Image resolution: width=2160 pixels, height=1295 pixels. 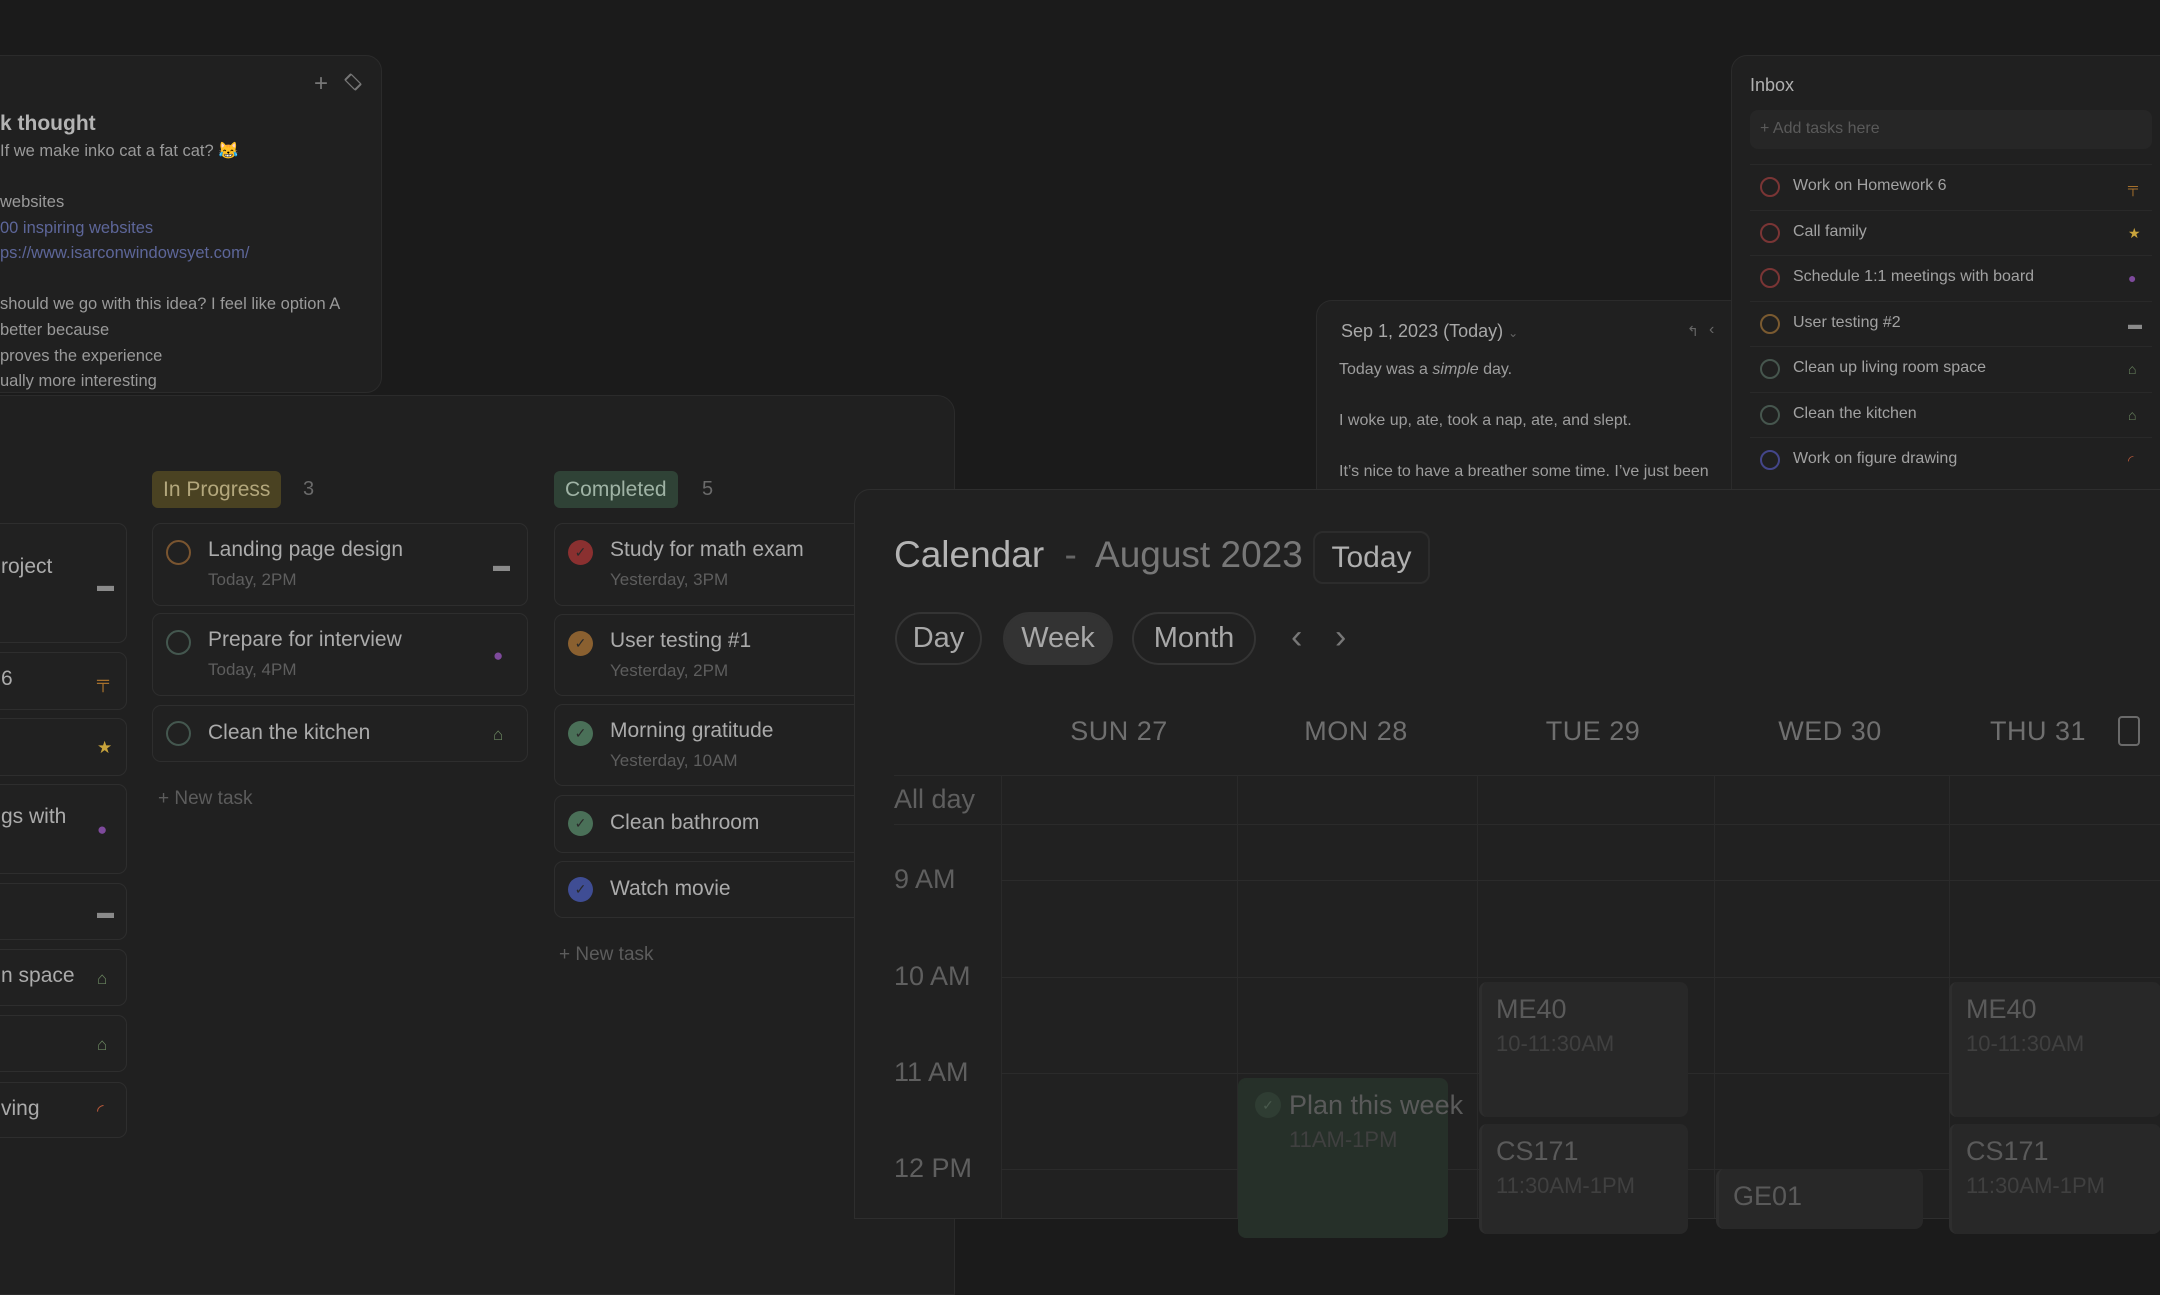 What do you see at coordinates (78, 381) in the screenshot?
I see `note-line: ually more interesting` at bounding box center [78, 381].